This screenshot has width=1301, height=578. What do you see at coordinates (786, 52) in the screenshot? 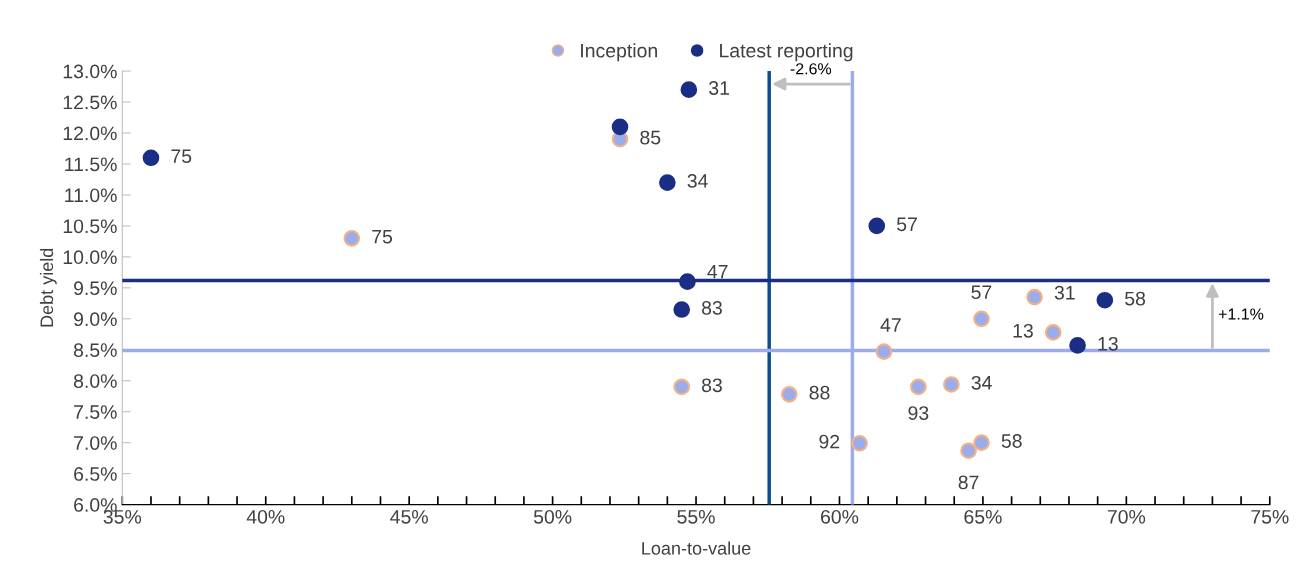
I see `legend-label: Latest reporting` at bounding box center [786, 52].